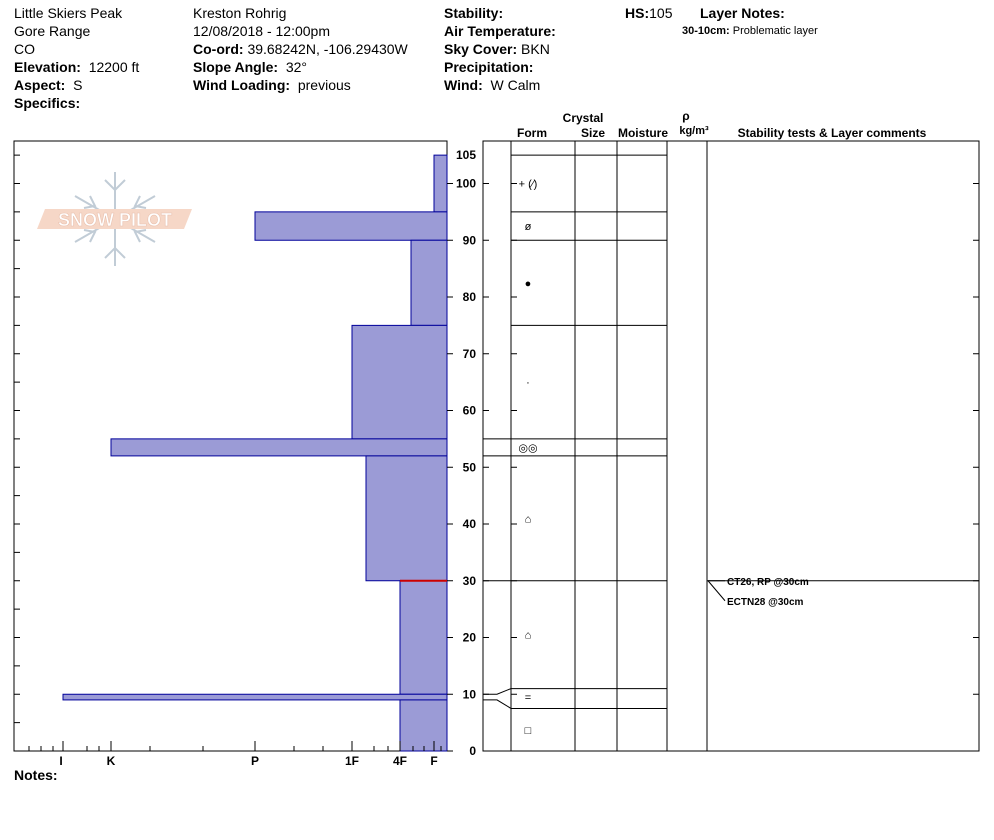 Image resolution: width=994 pixels, height=840 pixels. I want to click on height-tick-label: 0, so click(472, 751).